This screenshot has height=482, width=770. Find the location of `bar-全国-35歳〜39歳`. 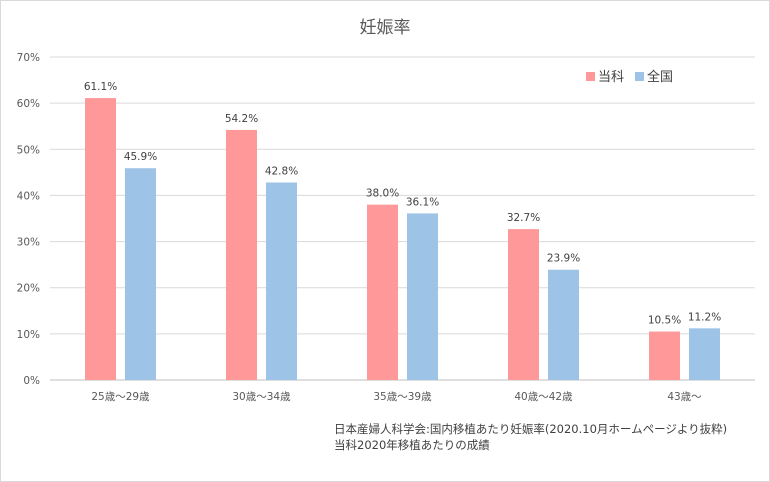

bar-全国-35歳〜39歳 is located at coordinates (422, 296).